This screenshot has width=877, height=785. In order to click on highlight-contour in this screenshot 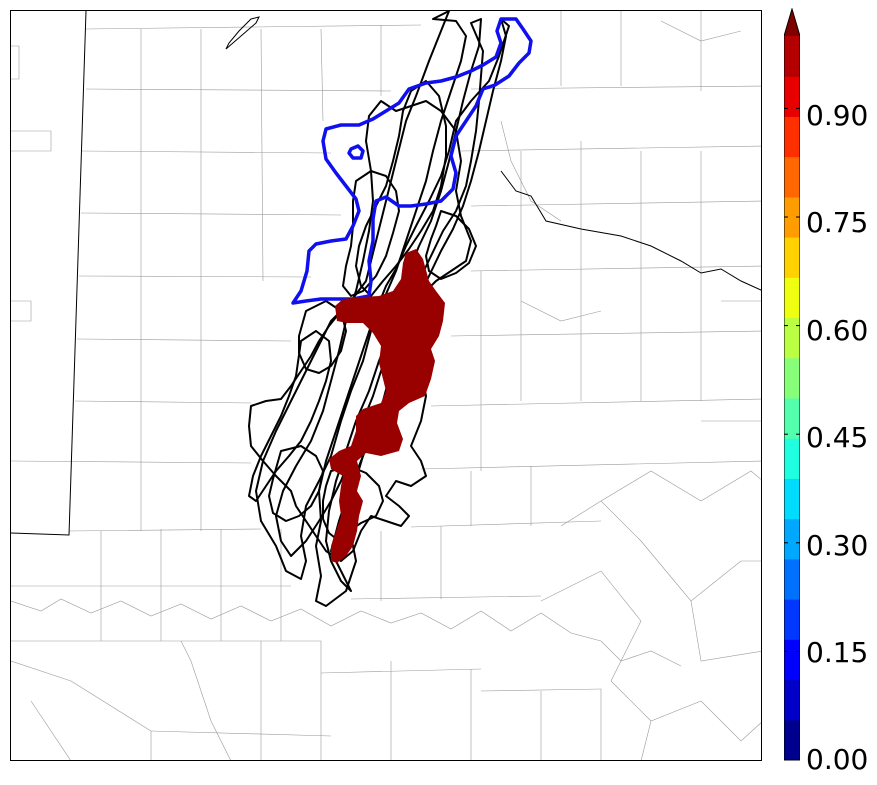, I will do `click(412, 161)`.